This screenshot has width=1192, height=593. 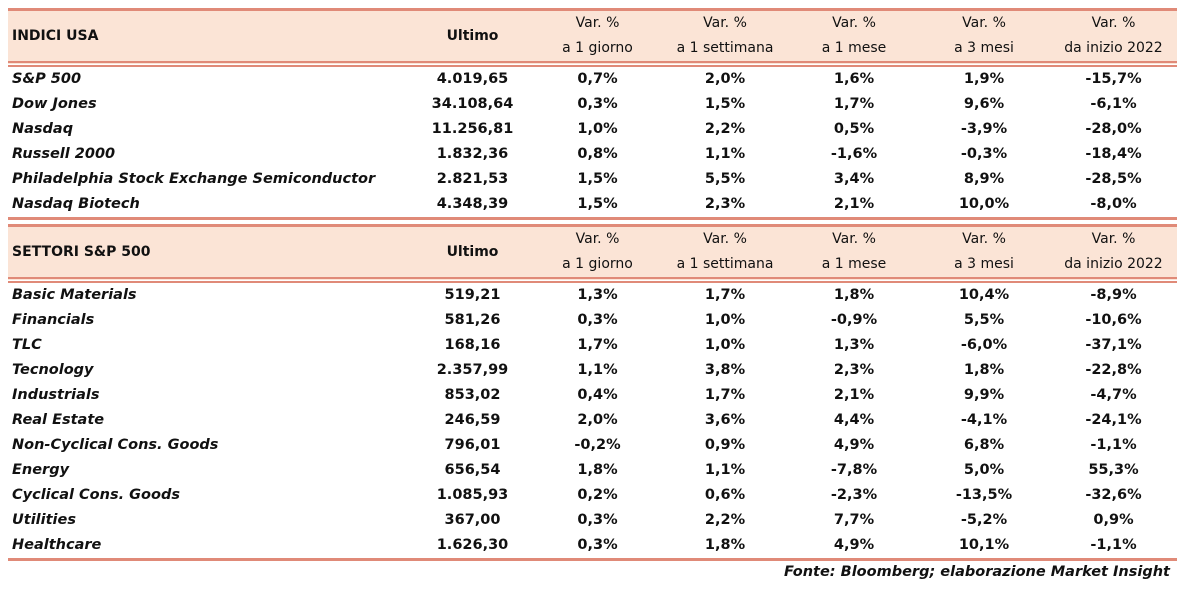 I want to click on column-header-change: Var. % a 1 giorno, so click(x=597, y=254).